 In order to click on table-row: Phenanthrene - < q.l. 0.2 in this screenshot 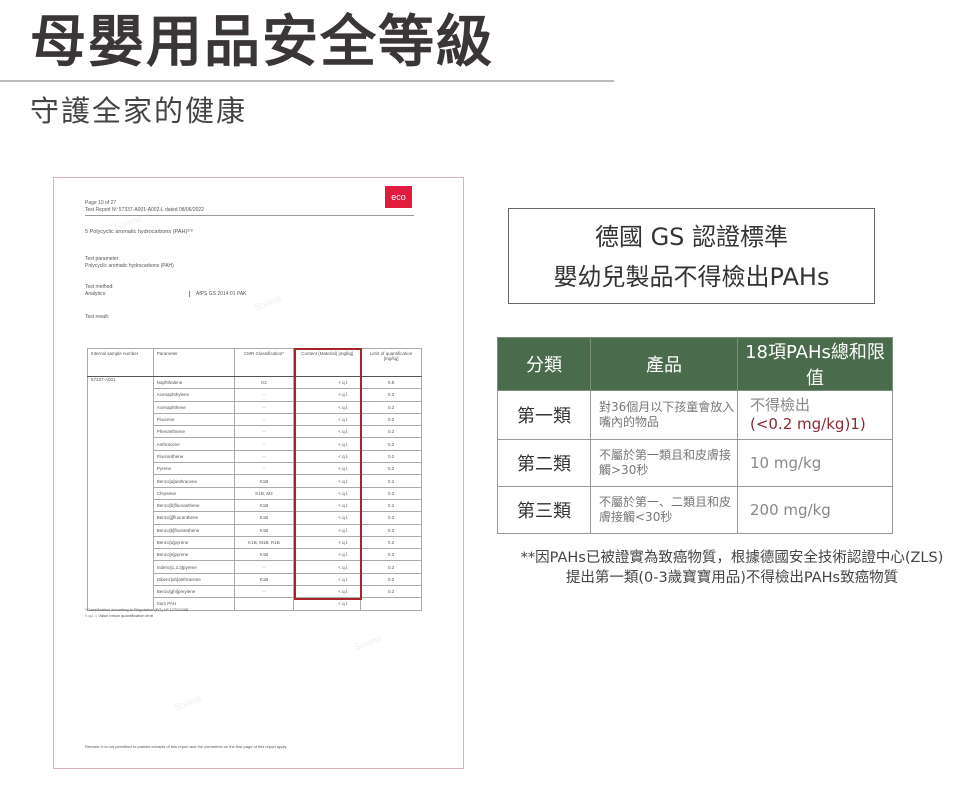, I will do `click(255, 432)`.